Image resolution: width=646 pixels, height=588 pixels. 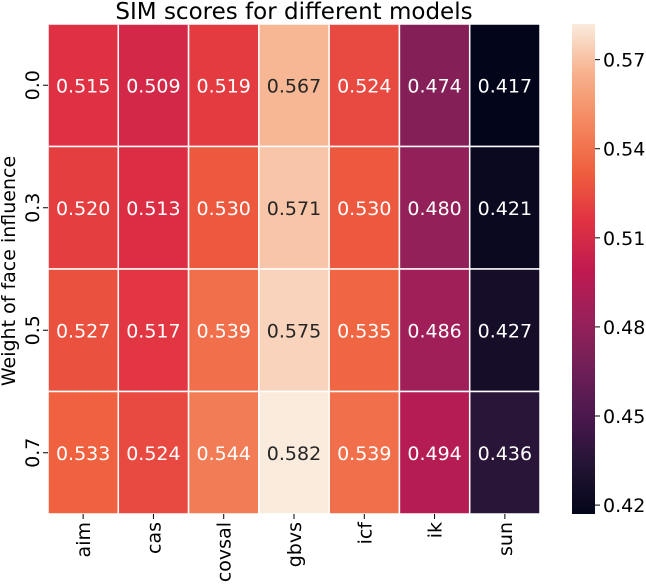 I want to click on colorbar-tick-label: 0.57, so click(x=624, y=61).